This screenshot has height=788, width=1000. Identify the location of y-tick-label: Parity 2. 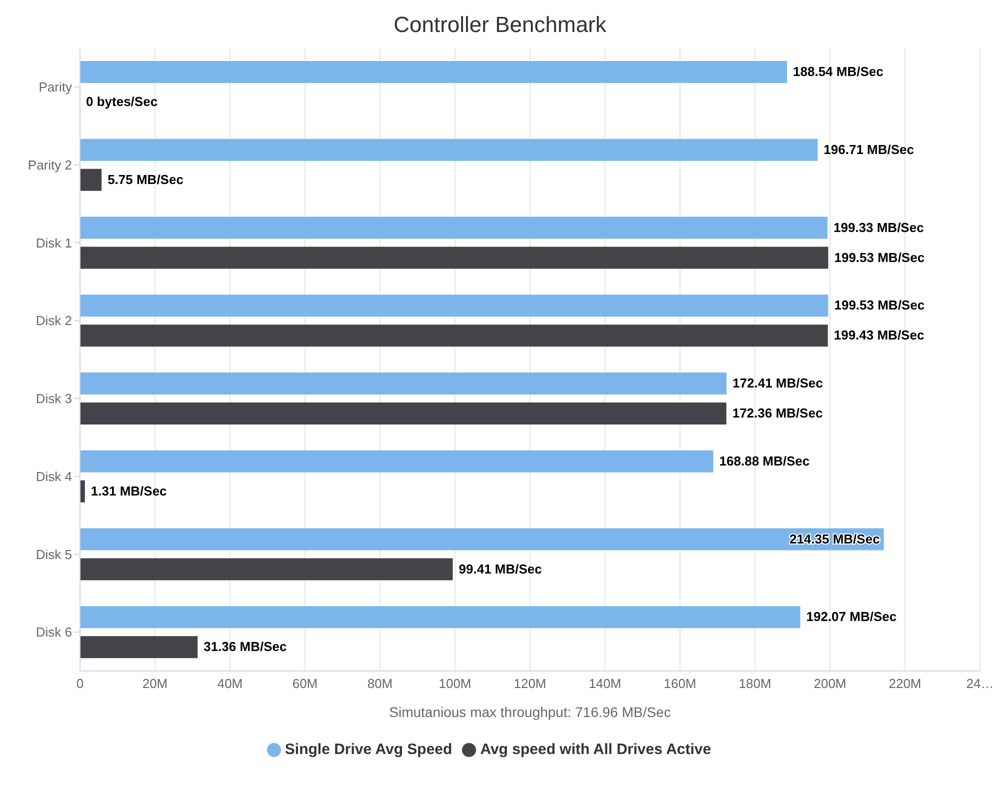
(50, 164).